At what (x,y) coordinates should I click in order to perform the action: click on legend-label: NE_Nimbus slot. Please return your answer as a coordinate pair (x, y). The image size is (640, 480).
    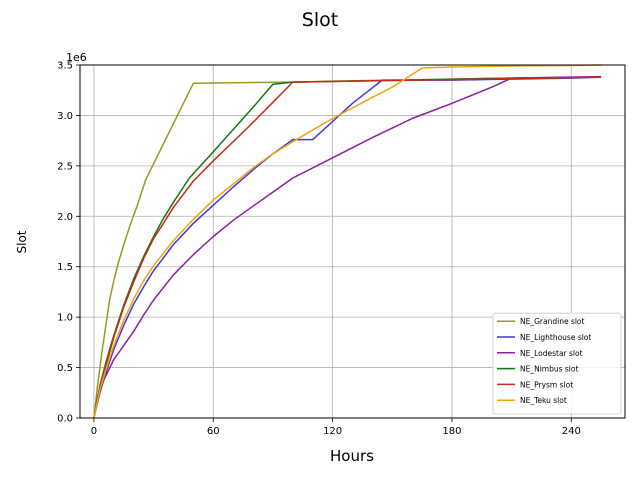
    Looking at the image, I should click on (549, 369).